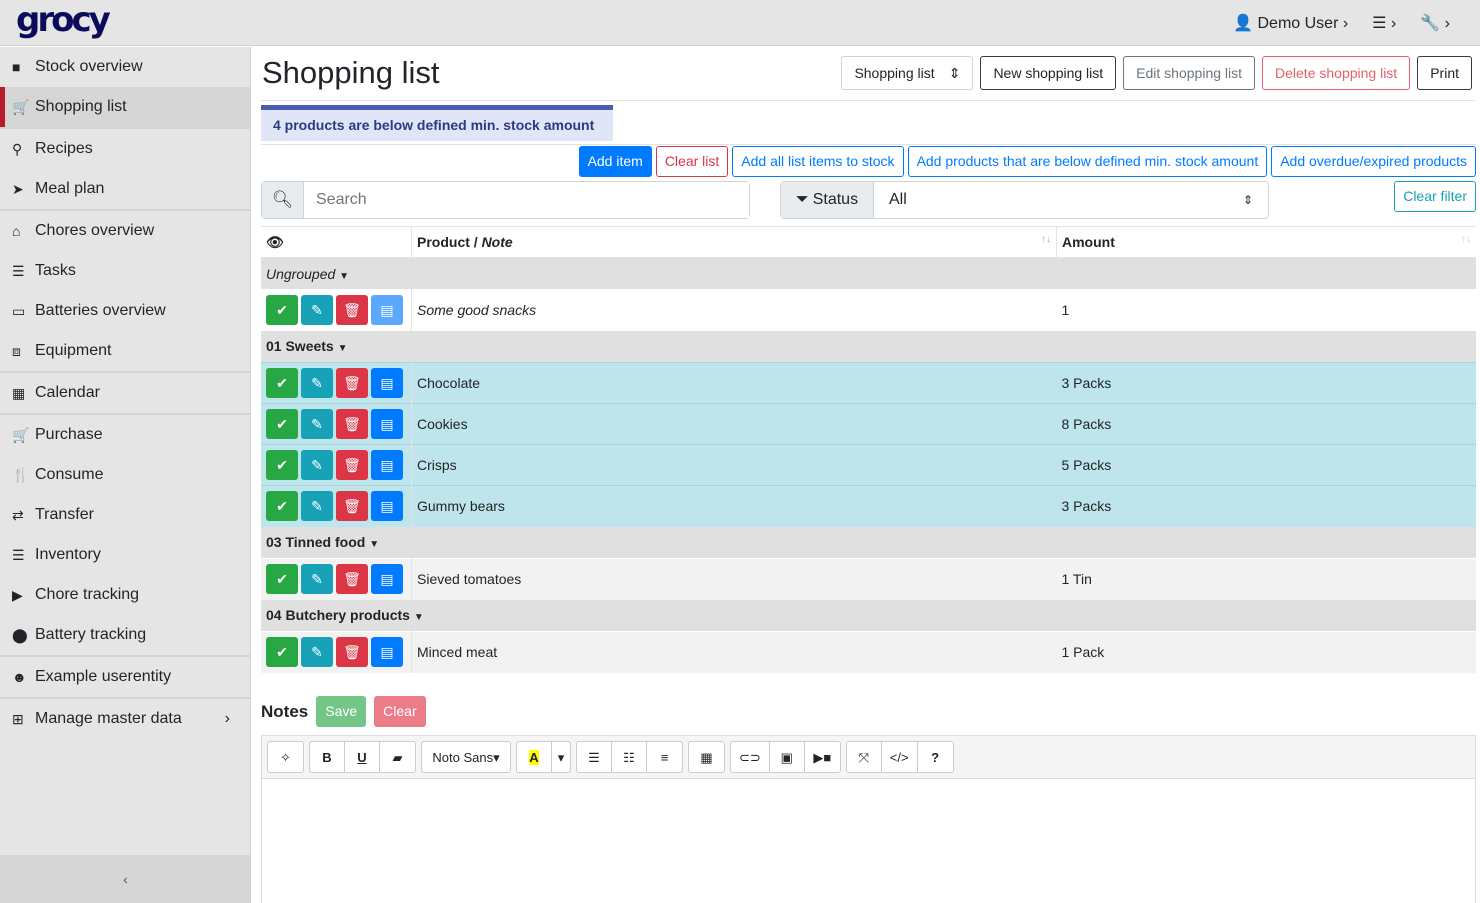  I want to click on sidebar-item-tasks: ☰ Tasks, so click(125, 271).